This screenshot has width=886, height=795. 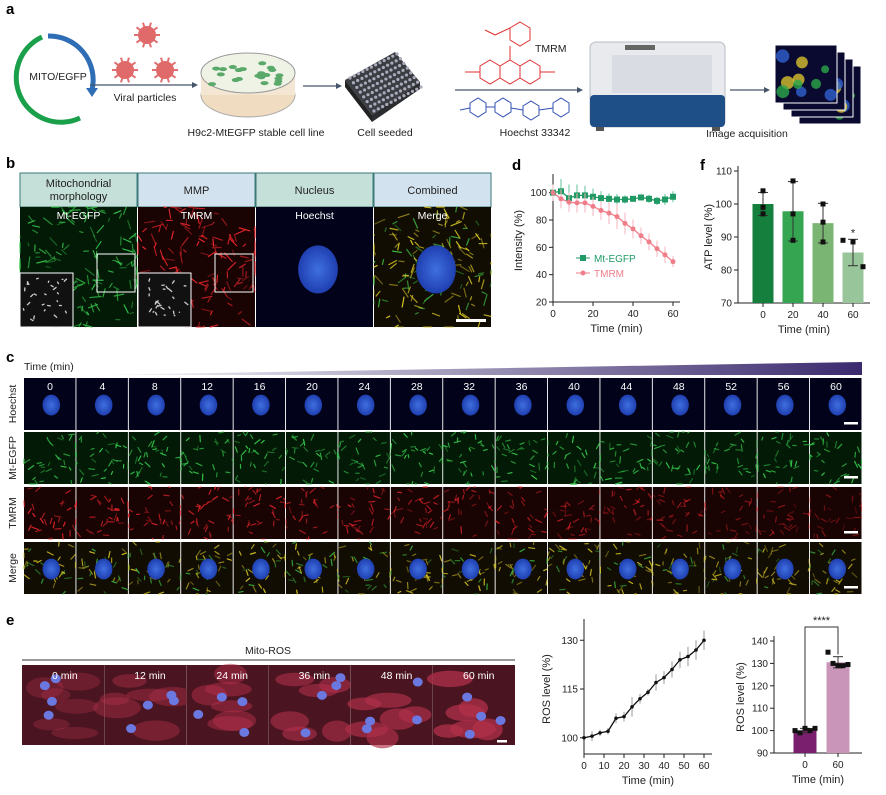 I want to click on timelapse-frame: 20, so click(x=312, y=404).